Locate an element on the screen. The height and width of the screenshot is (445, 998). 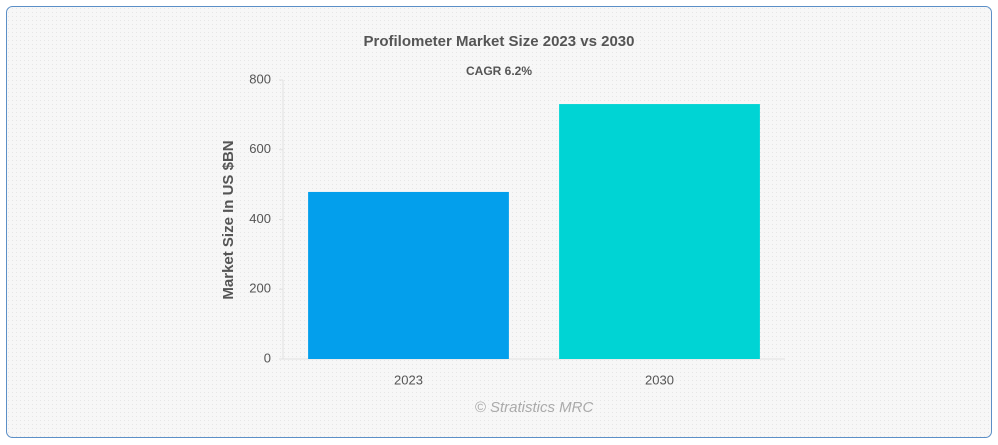
y-tick-label: 400 is located at coordinates (260, 218).